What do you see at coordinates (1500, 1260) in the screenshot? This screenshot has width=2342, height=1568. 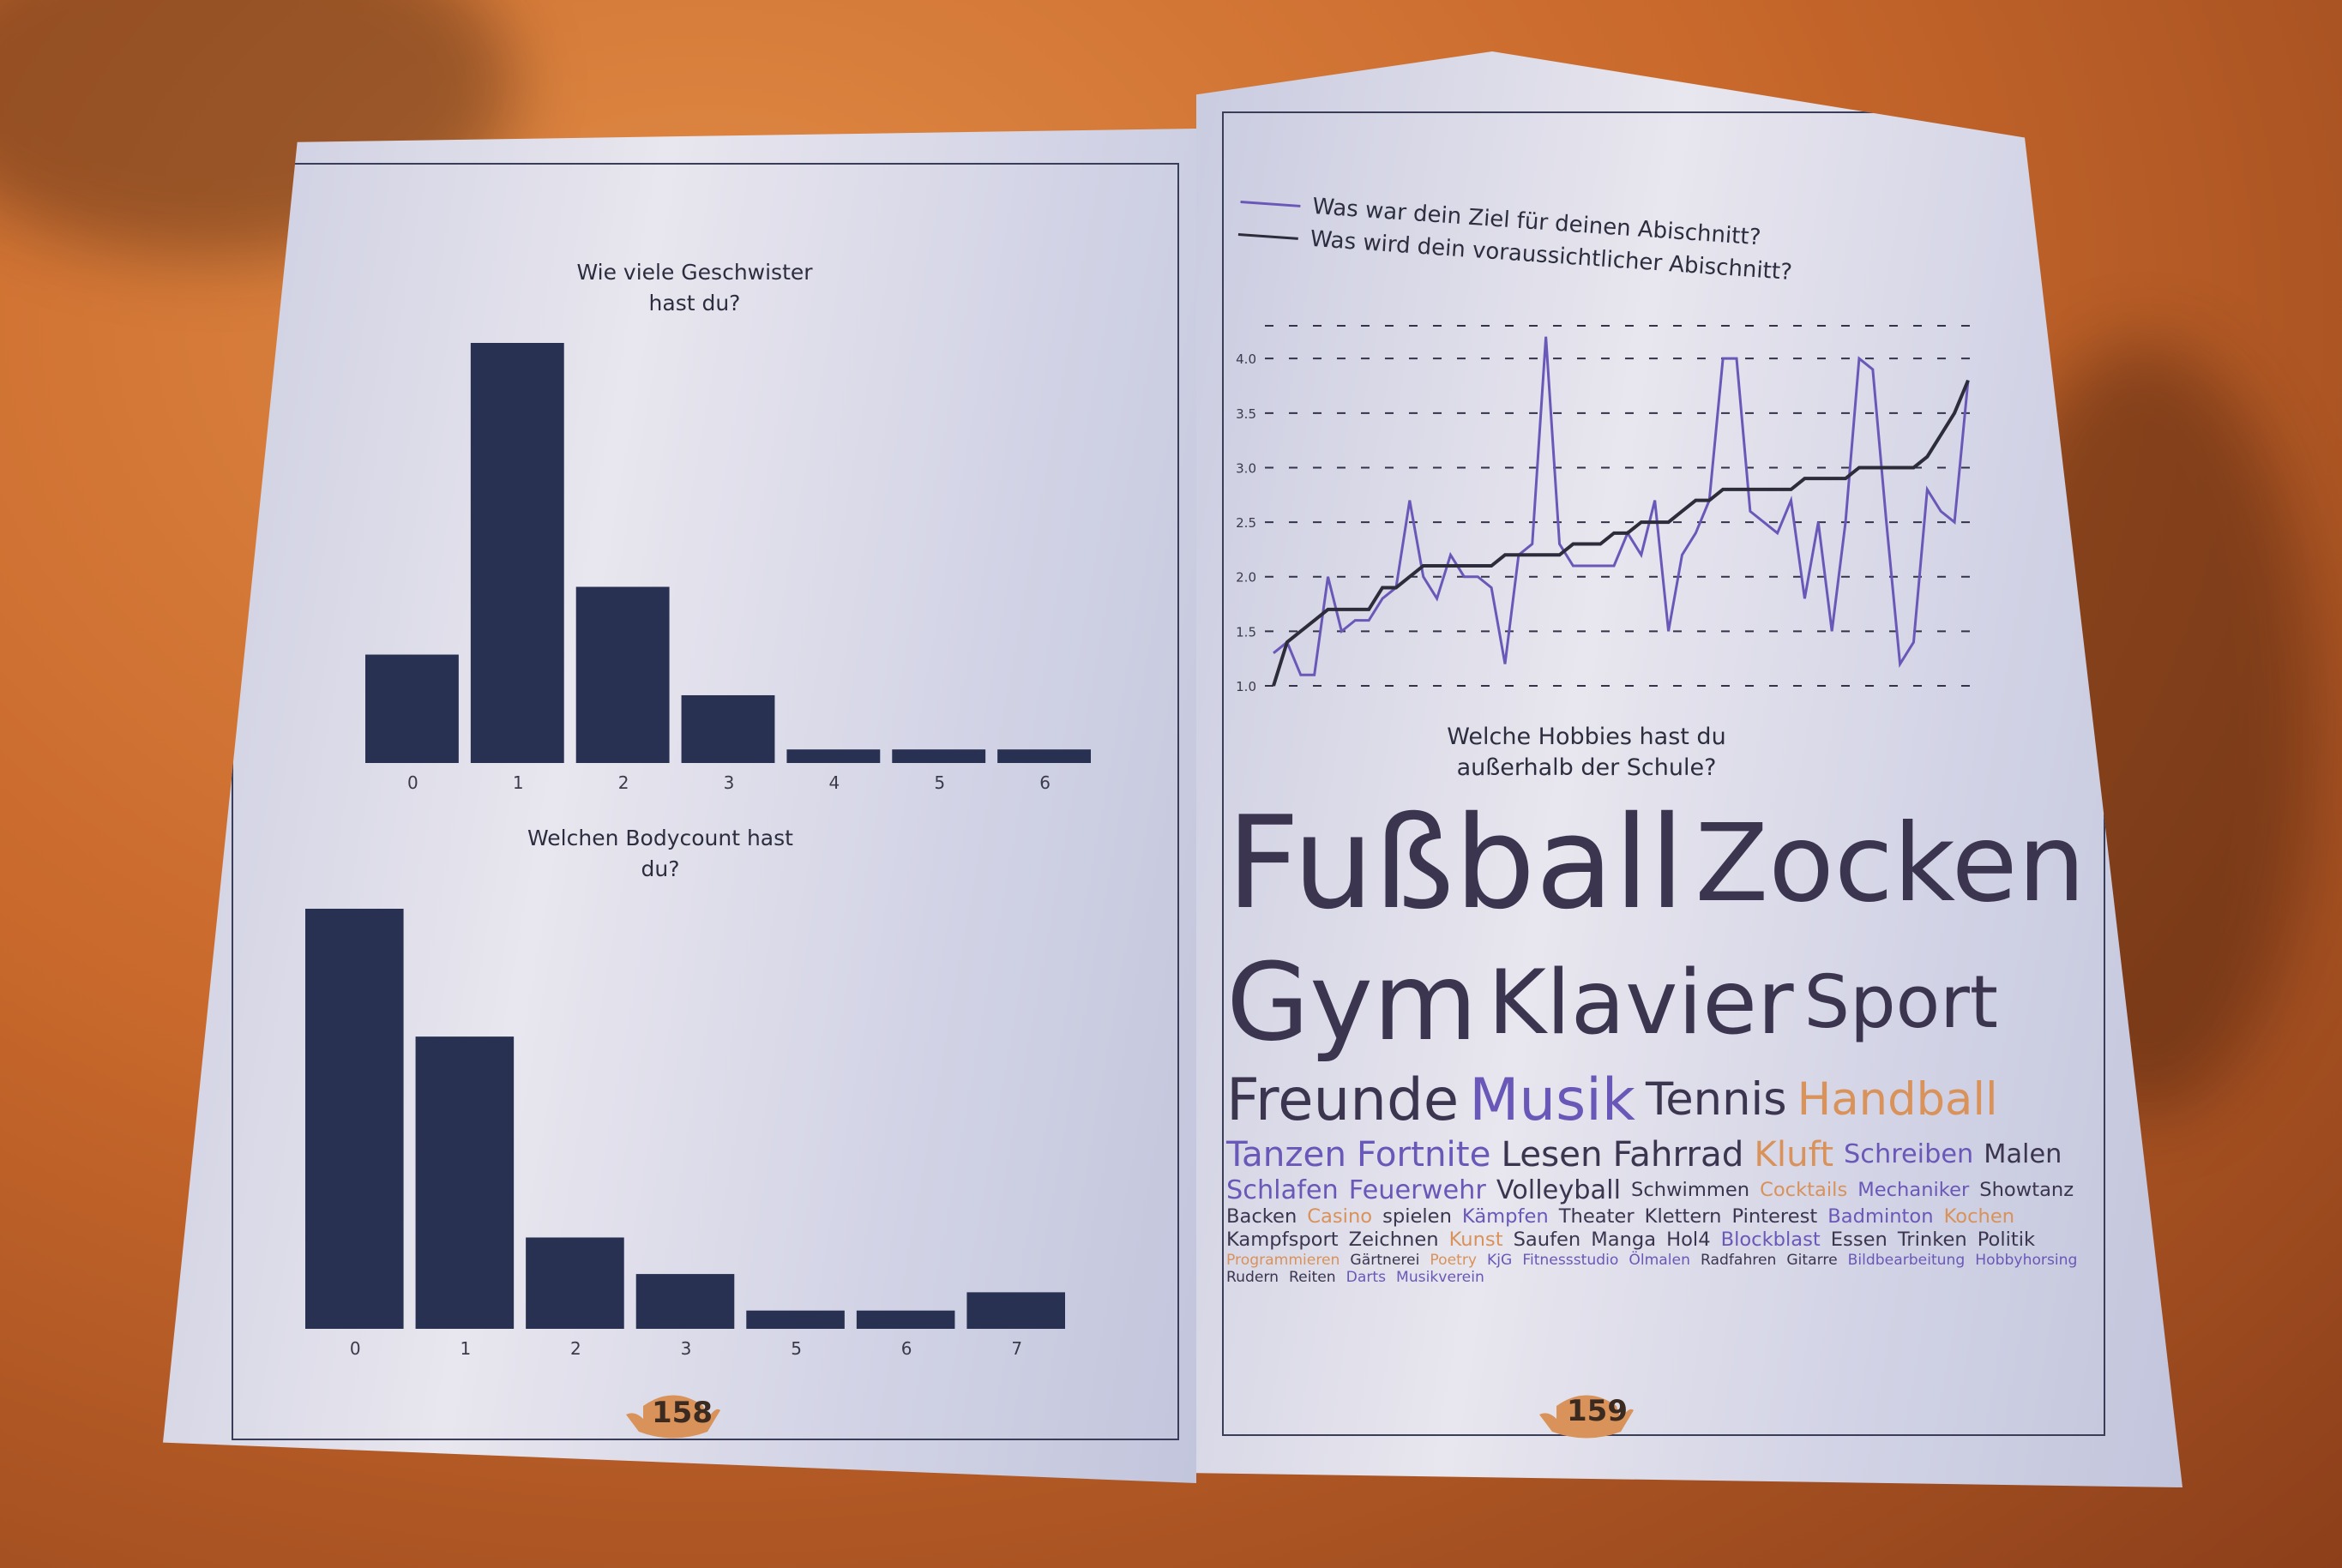 I see `word-kjg: KjG` at bounding box center [1500, 1260].